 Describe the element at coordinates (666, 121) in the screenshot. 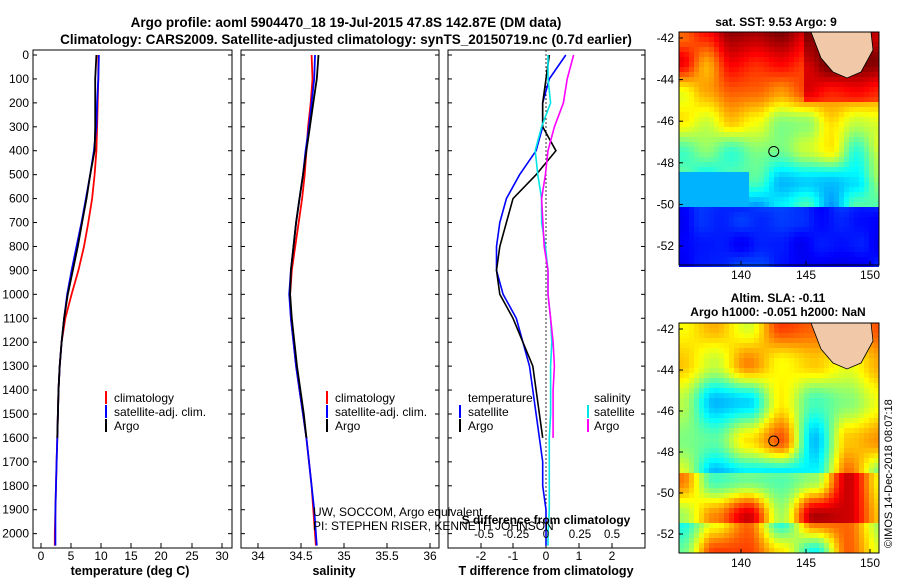

I see `sst-ylabel--46: -46` at that location.